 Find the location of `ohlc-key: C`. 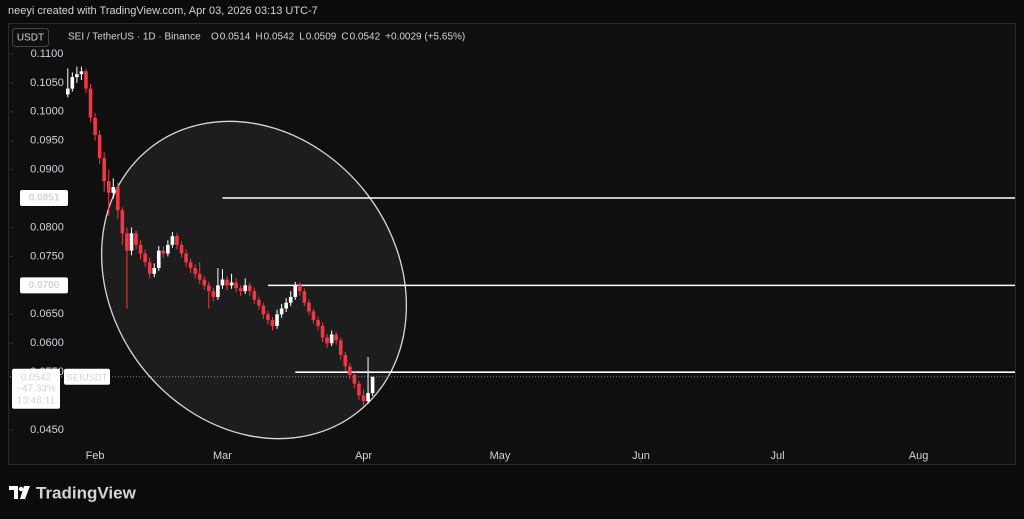

ohlc-key: C is located at coordinates (344, 37).